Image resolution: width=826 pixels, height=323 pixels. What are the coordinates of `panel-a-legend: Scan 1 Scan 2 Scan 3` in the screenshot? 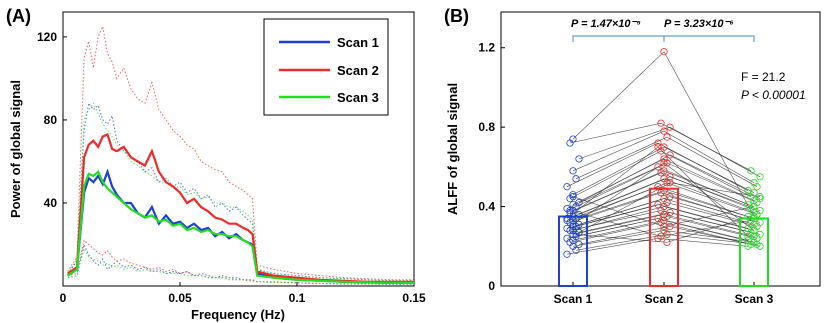 It's located at (326, 67).